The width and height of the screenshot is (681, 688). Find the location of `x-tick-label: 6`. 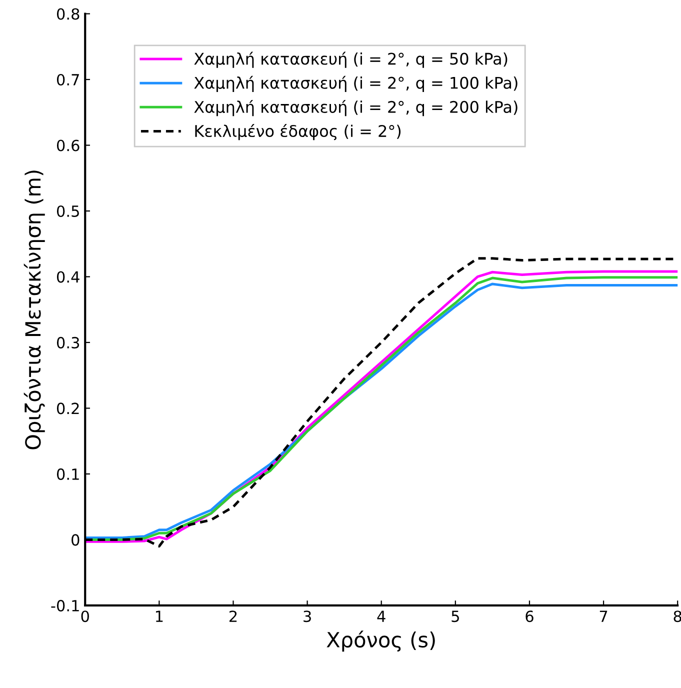

x-tick-label: 6 is located at coordinates (530, 616).